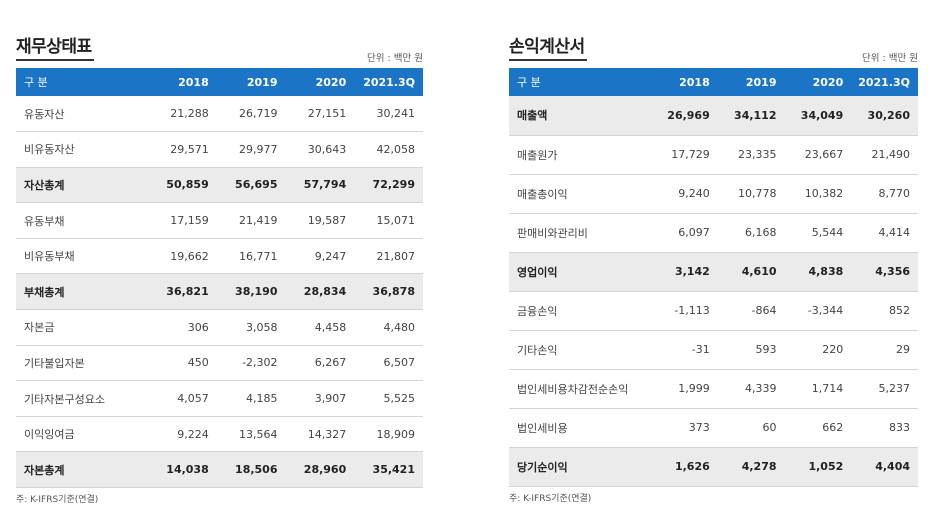 Image resolution: width=936 pixels, height=510 pixels. I want to click on table-cell: 852, so click(884, 311).